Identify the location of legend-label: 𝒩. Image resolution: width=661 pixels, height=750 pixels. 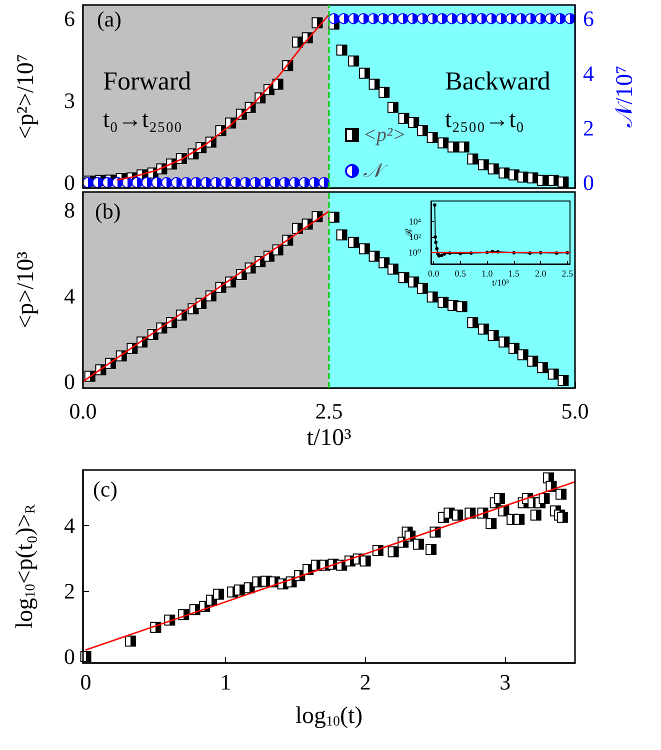
(375, 171).